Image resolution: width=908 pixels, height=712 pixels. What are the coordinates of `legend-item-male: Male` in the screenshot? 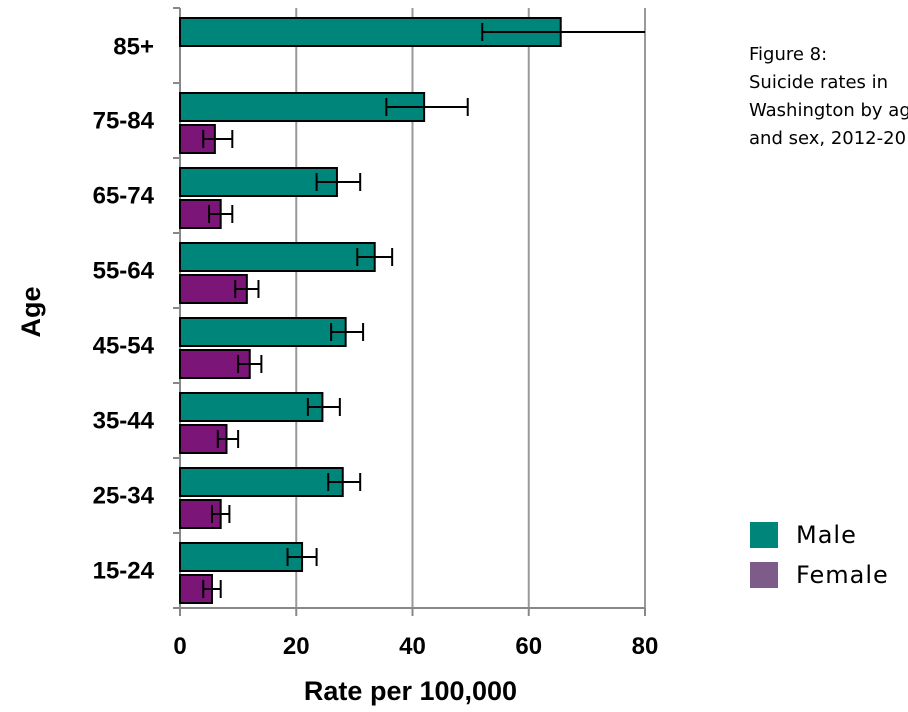 It's located at (819, 535).